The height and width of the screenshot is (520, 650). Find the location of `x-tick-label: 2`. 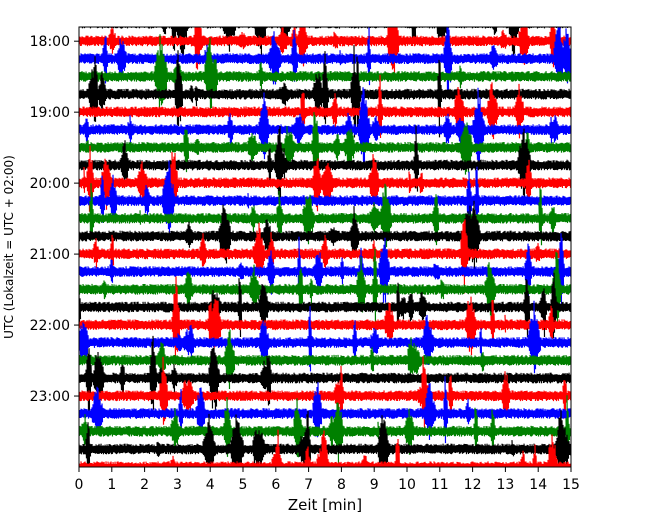

x-tick-label: 2 is located at coordinates (144, 485).